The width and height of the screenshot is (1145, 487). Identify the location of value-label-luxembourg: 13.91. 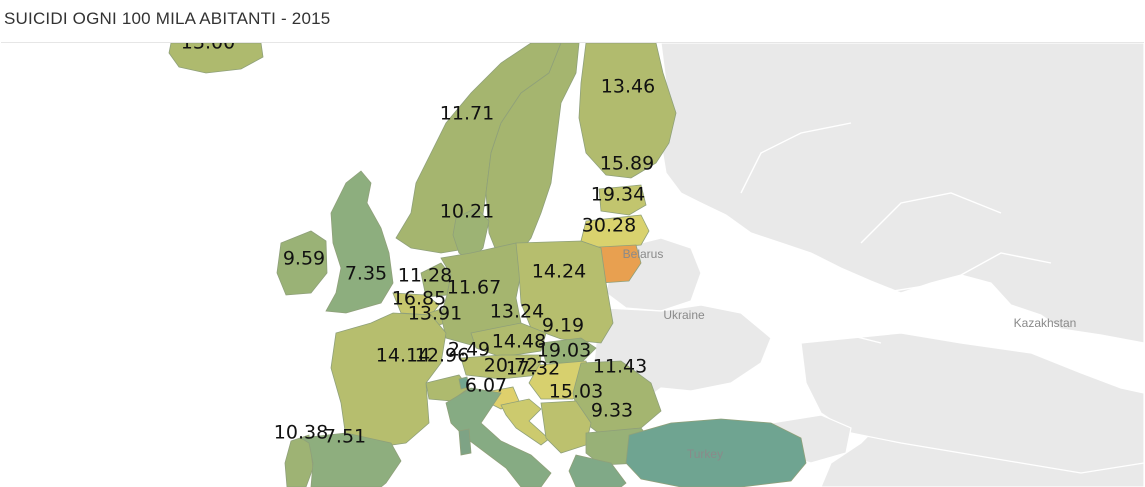
(435, 314).